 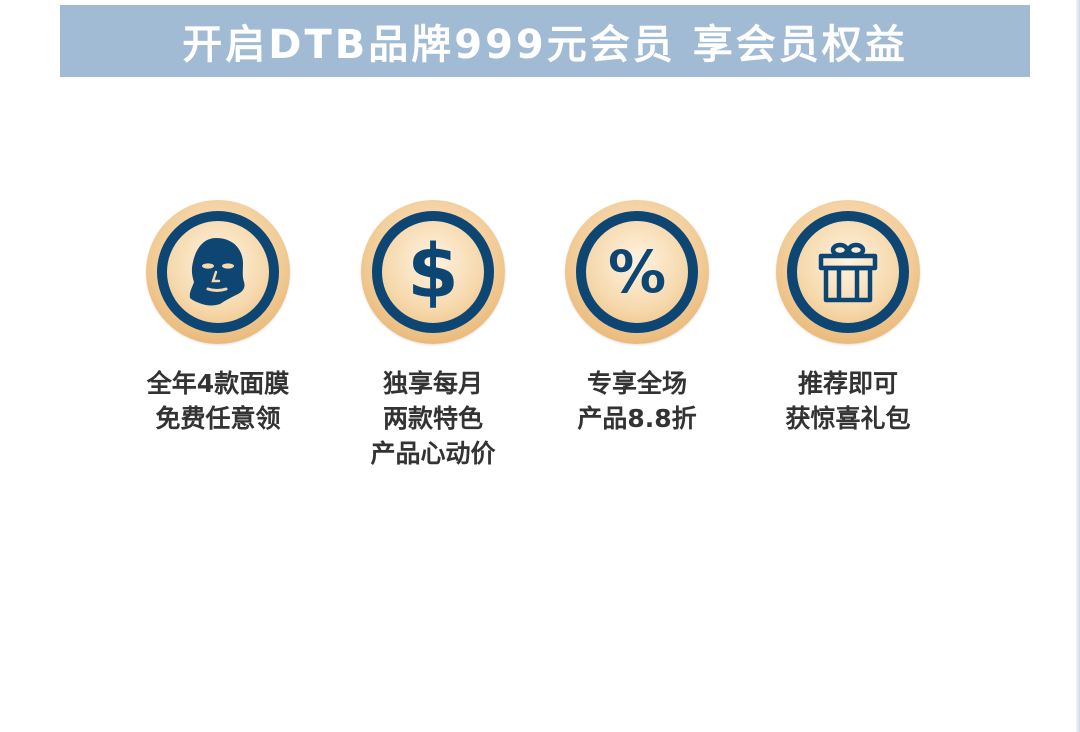 I want to click on benefit-monthly-price: $ 独享每月 两款特色 产品心动价, so click(x=433, y=335).